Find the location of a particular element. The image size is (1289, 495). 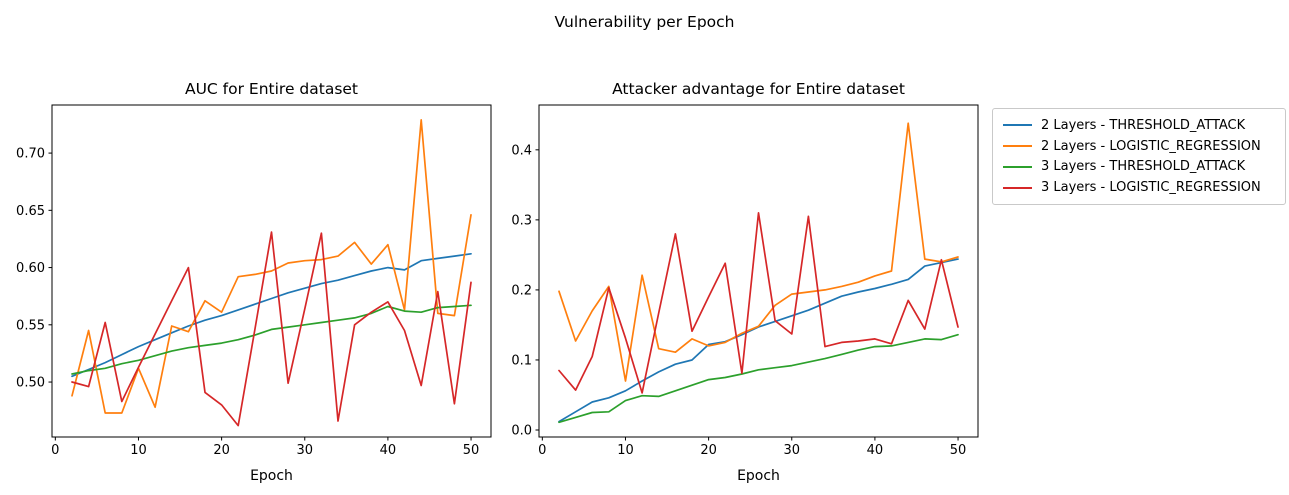

right-chart-xlabel: Epoch is located at coordinates (758, 476).